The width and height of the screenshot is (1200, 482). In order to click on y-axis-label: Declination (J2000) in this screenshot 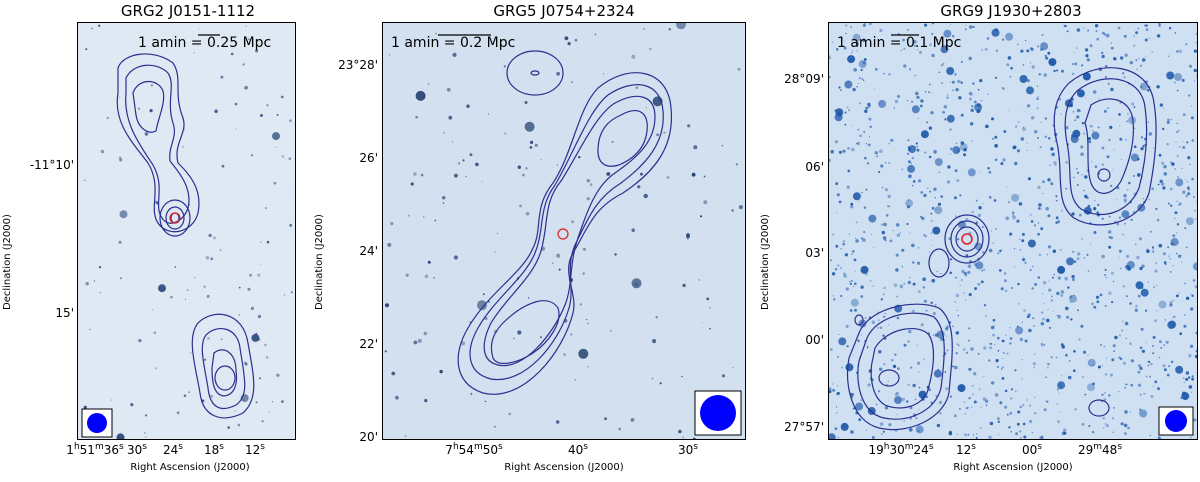, I will do `click(7, 262)`.